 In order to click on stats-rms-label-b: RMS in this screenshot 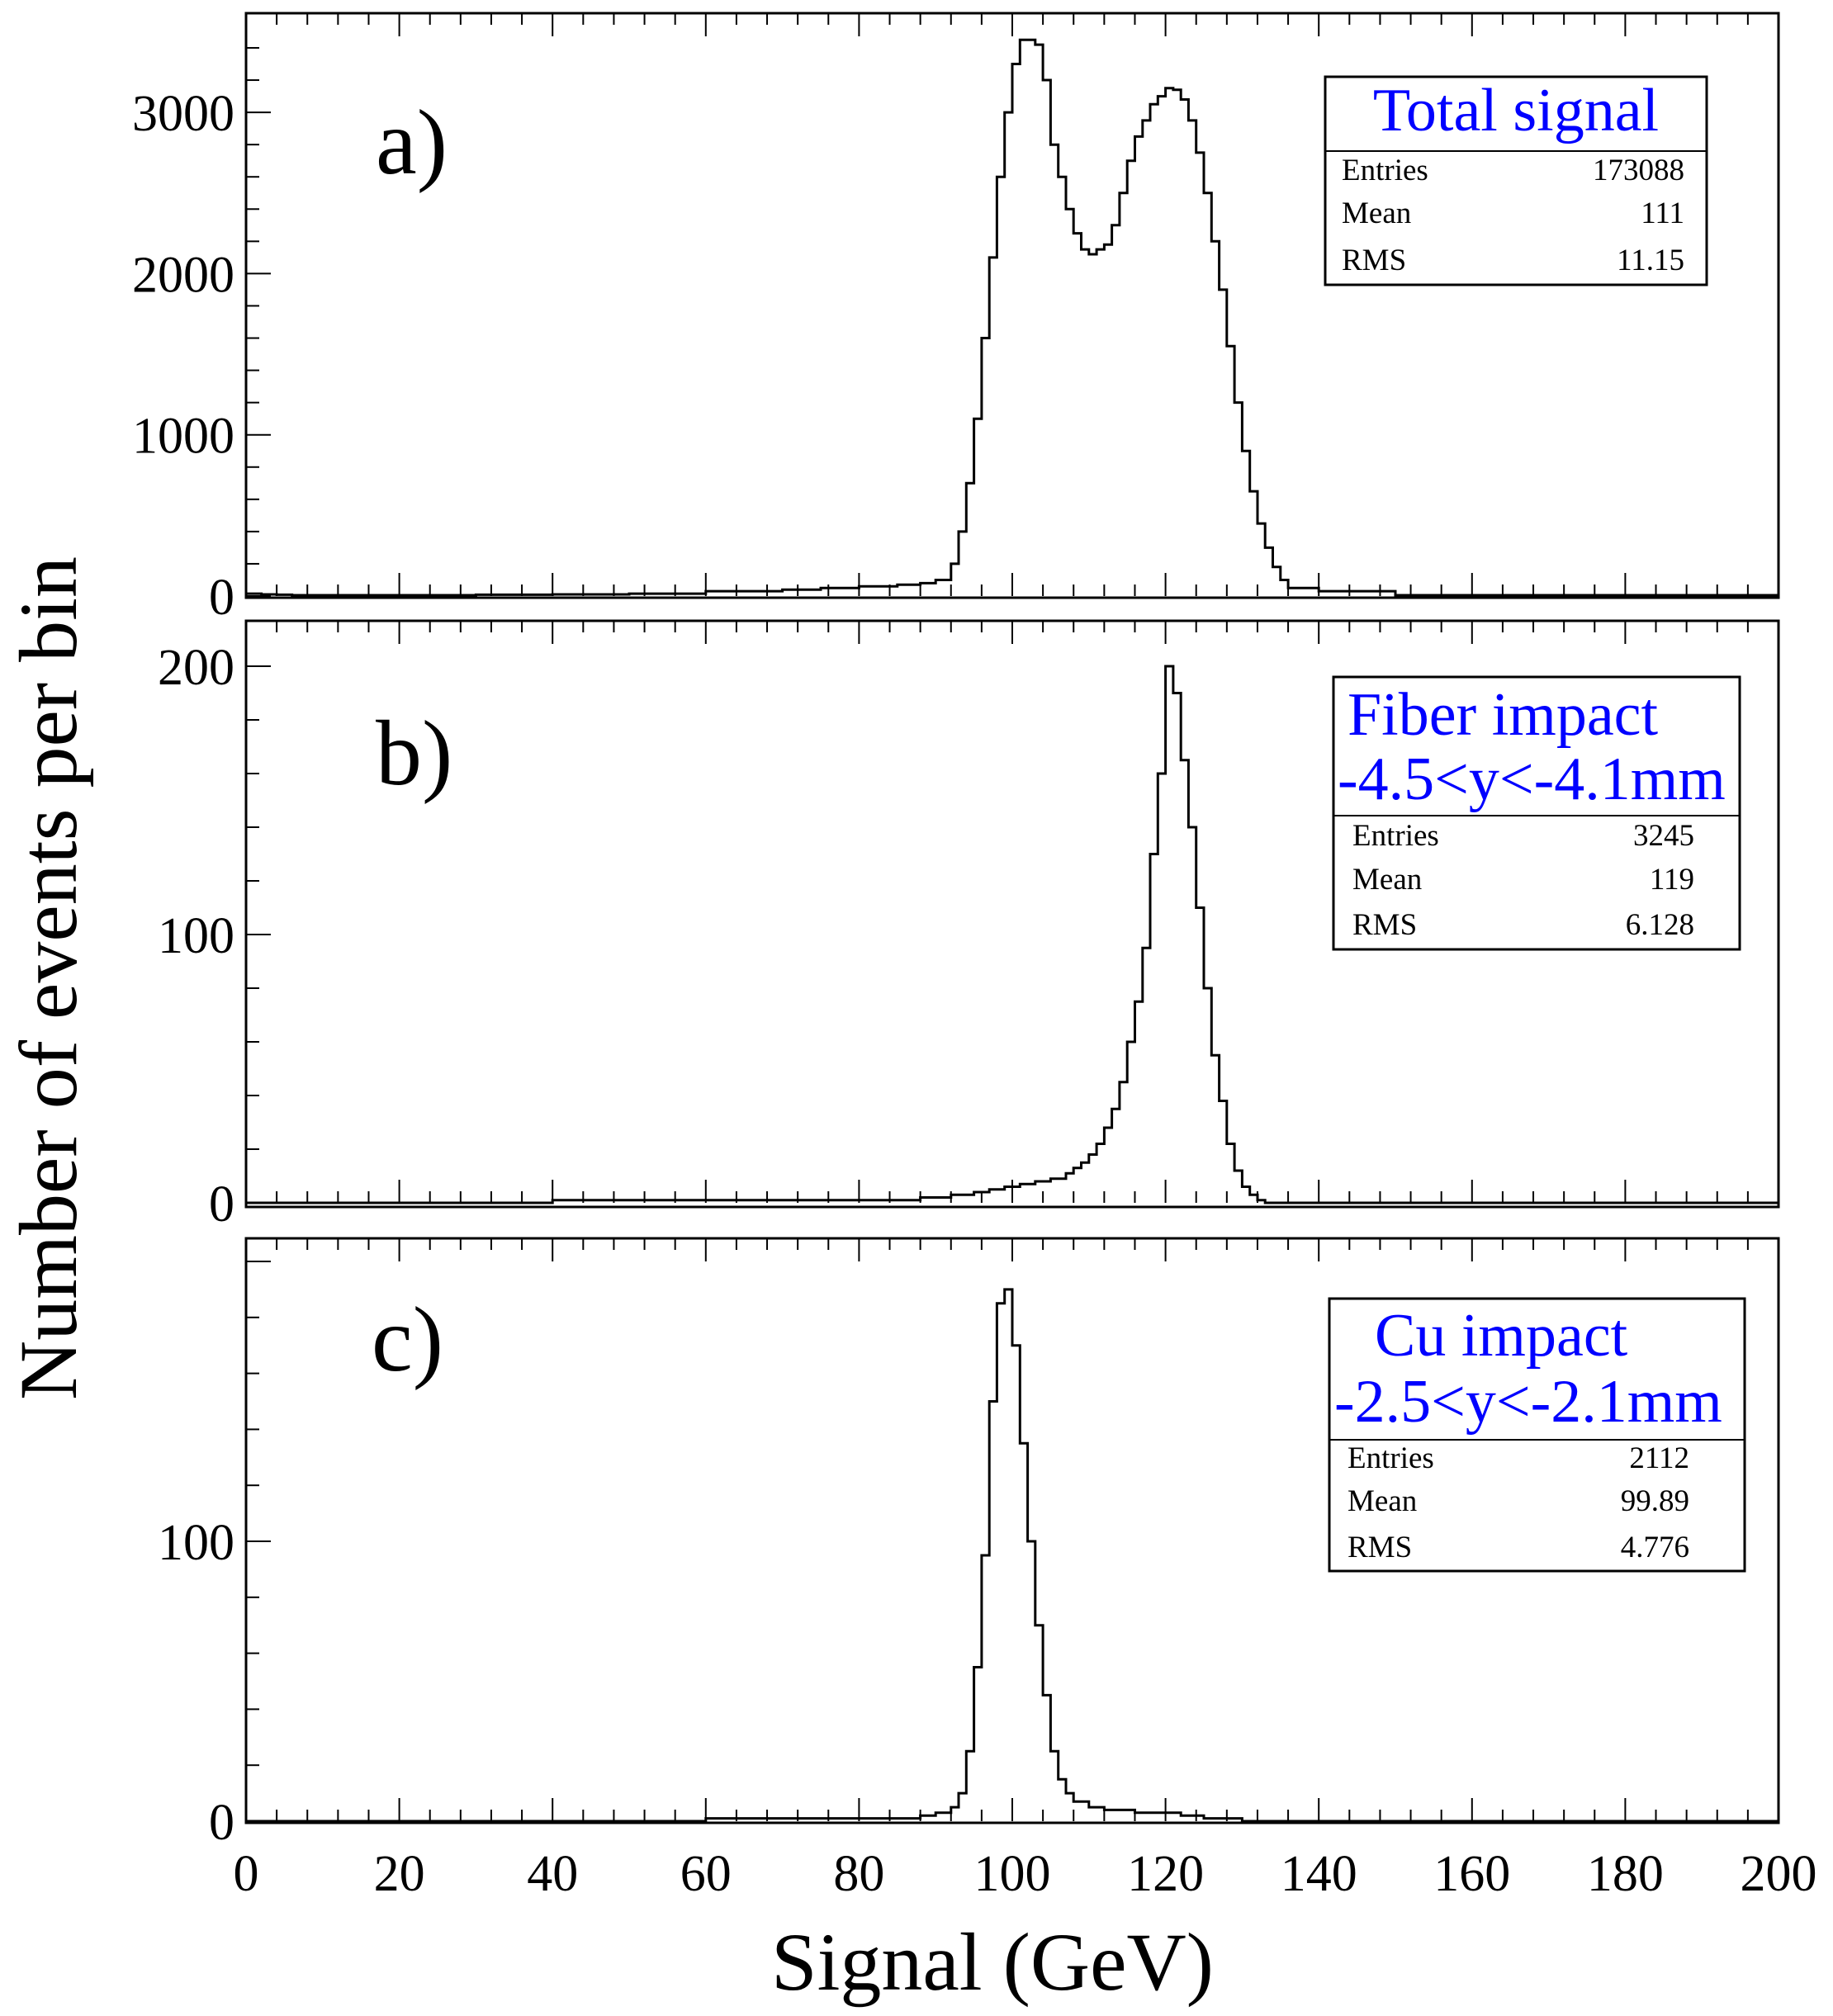, I will do `click(1384, 925)`.